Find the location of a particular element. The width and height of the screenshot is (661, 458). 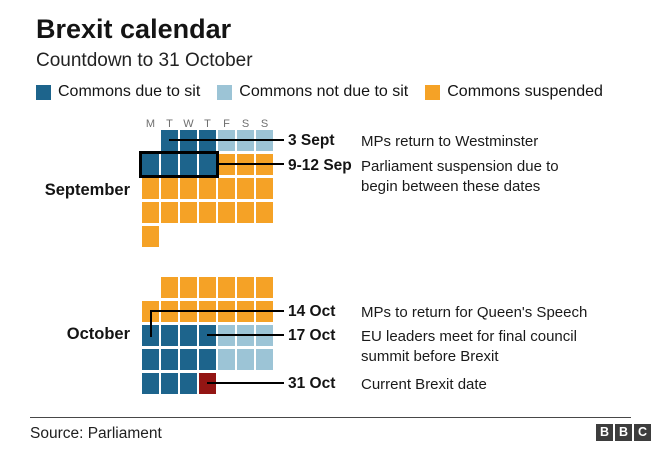

month-label-october: October is located at coordinates (98, 334).